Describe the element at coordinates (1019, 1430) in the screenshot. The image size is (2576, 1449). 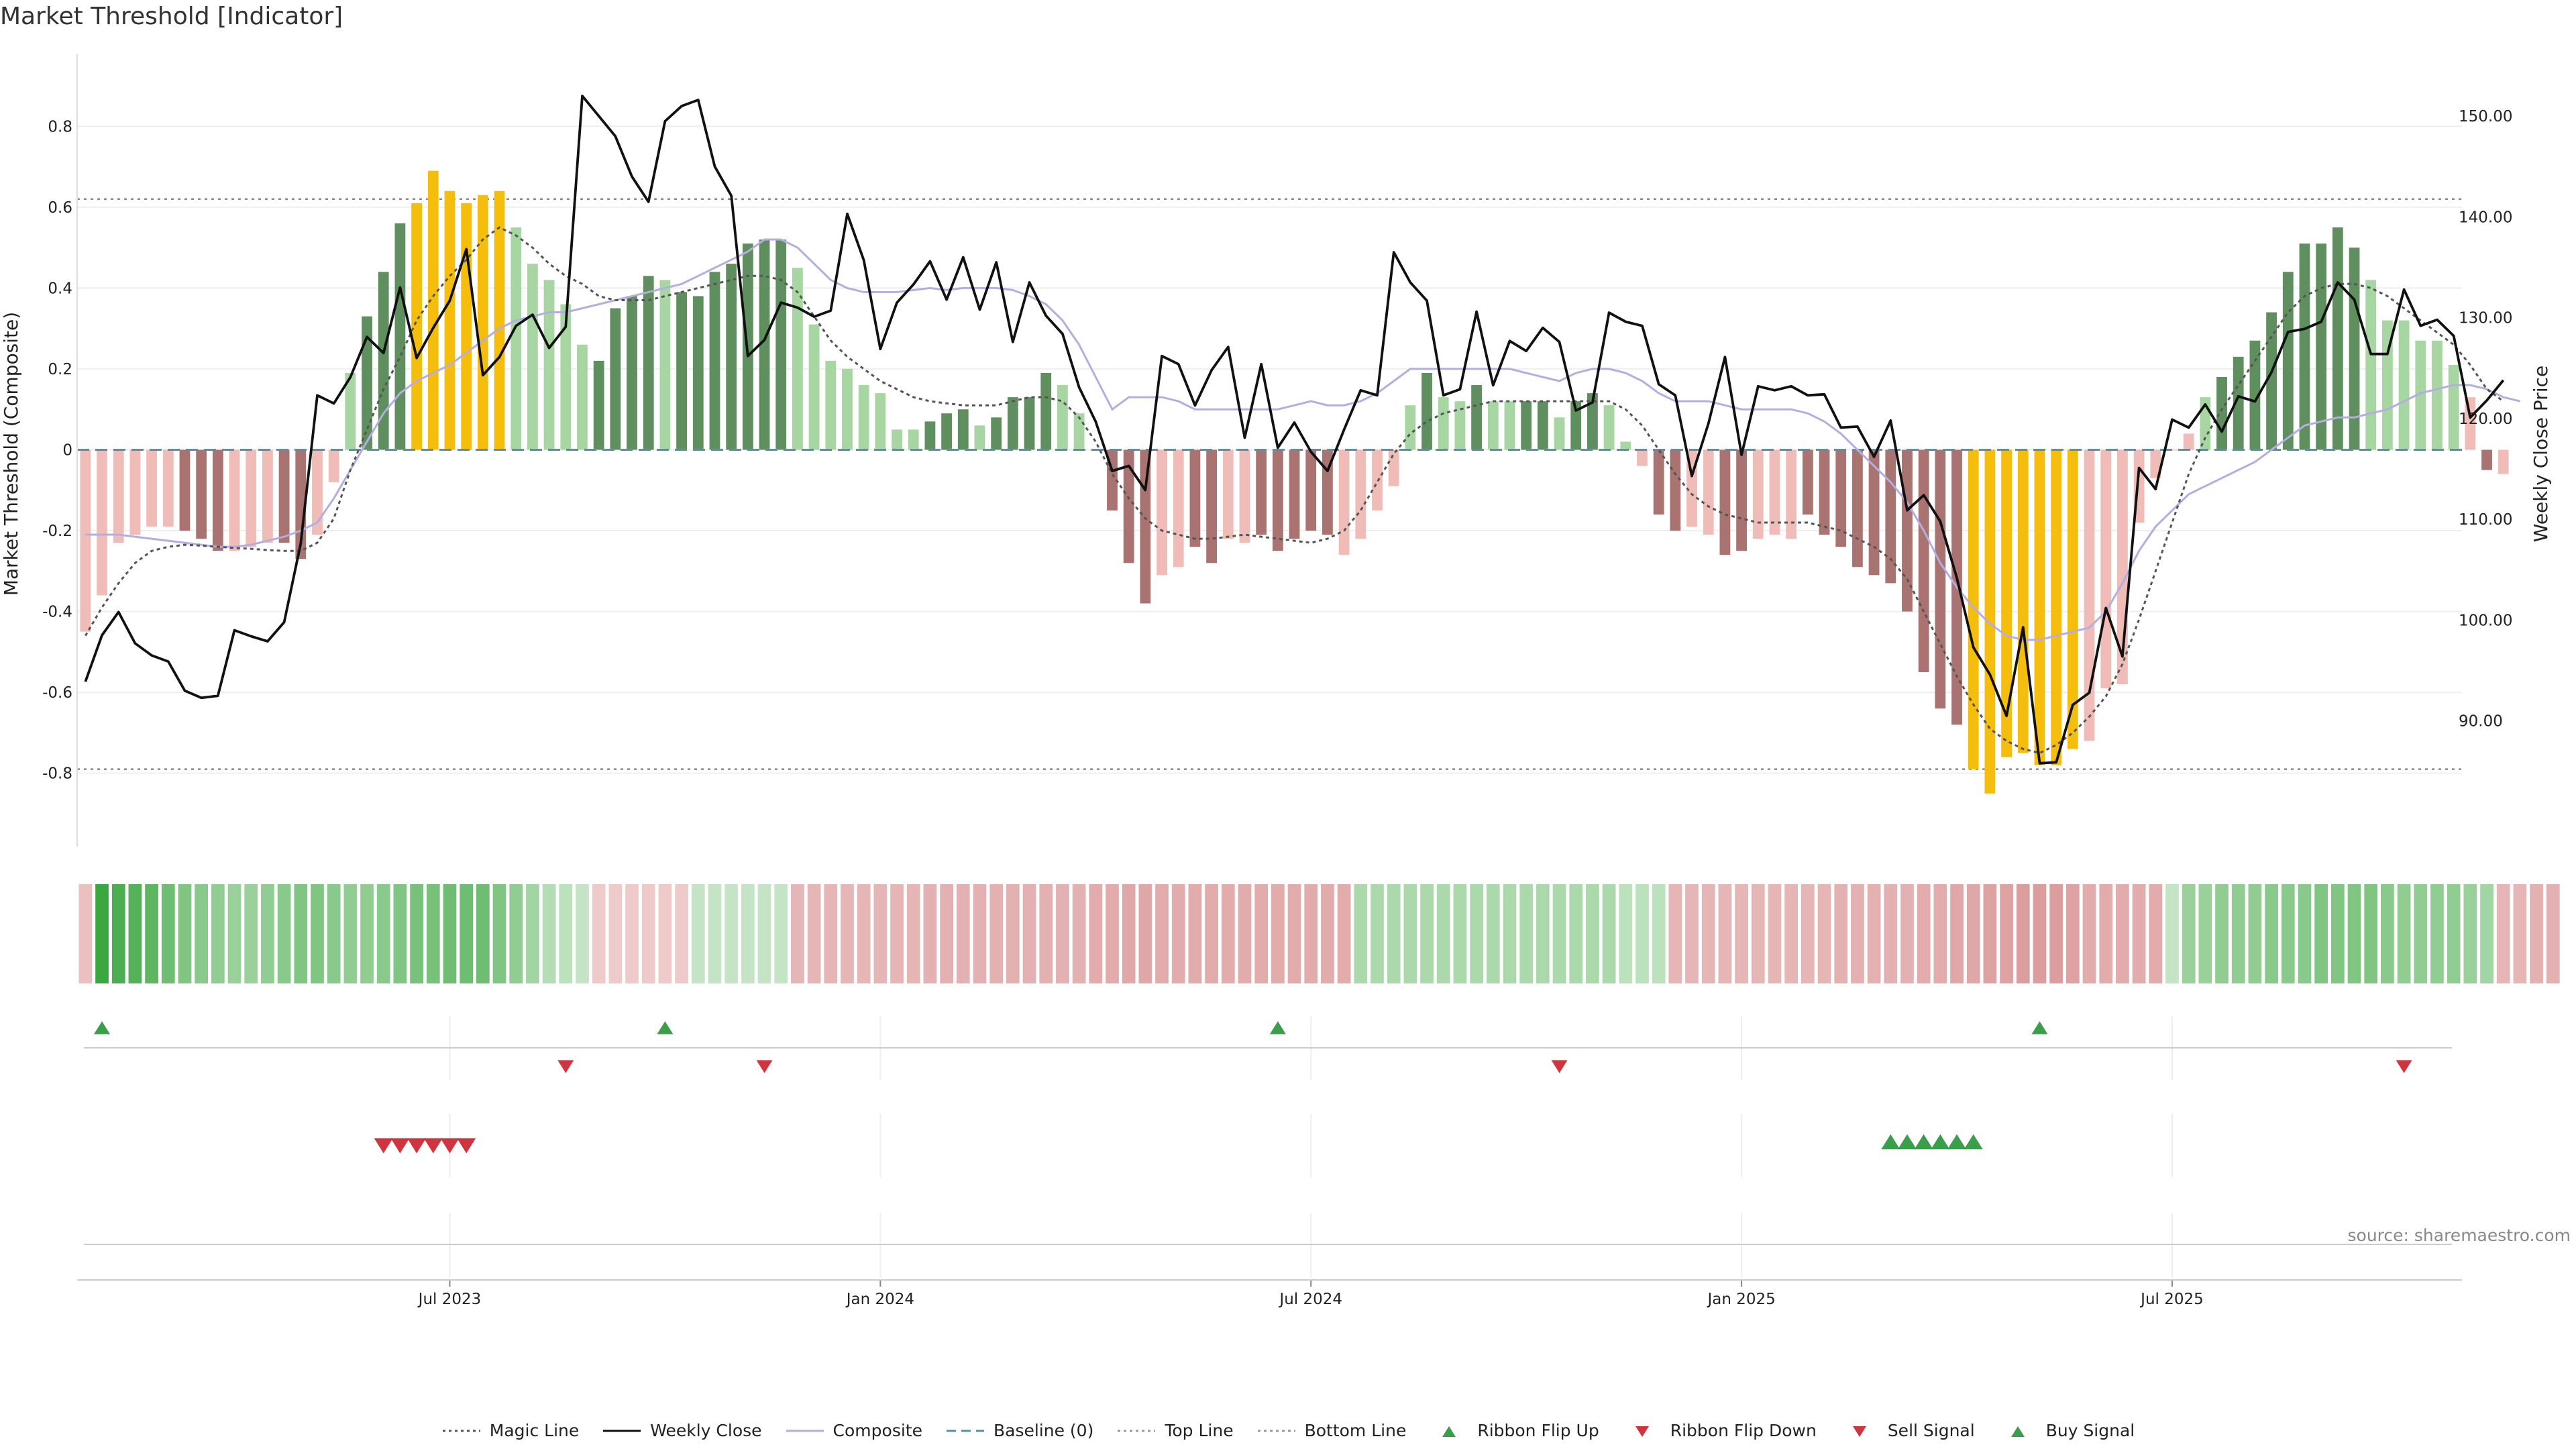
I see `legend-item: Baseline (0)` at that location.